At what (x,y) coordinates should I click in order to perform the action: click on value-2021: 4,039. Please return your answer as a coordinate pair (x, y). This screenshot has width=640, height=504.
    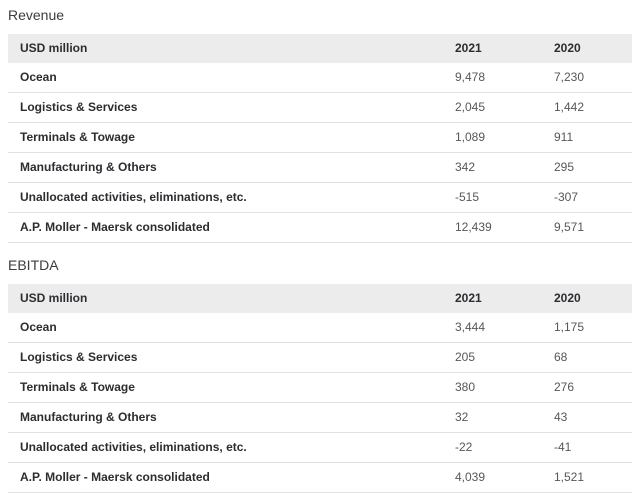
    Looking at the image, I should click on (492, 477).